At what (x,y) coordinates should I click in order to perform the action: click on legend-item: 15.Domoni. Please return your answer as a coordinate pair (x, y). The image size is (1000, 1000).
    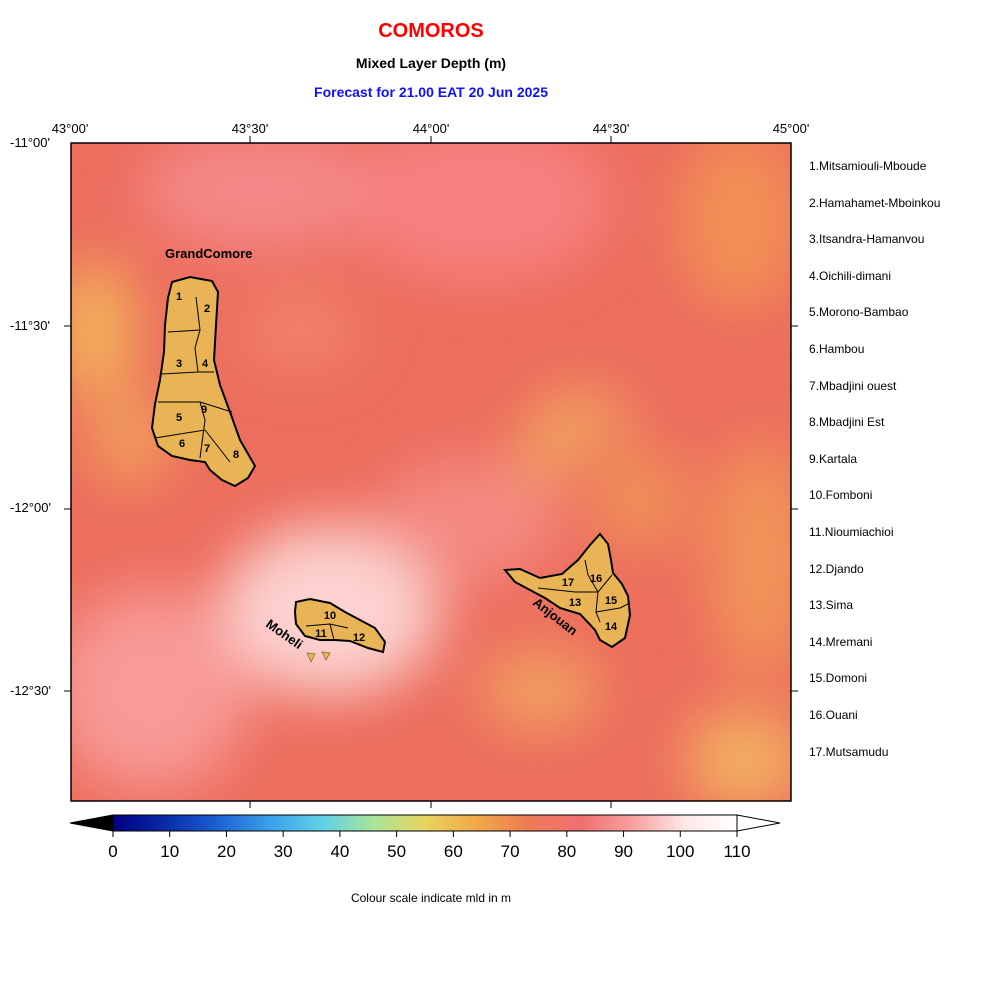
    Looking at the image, I should click on (838, 678).